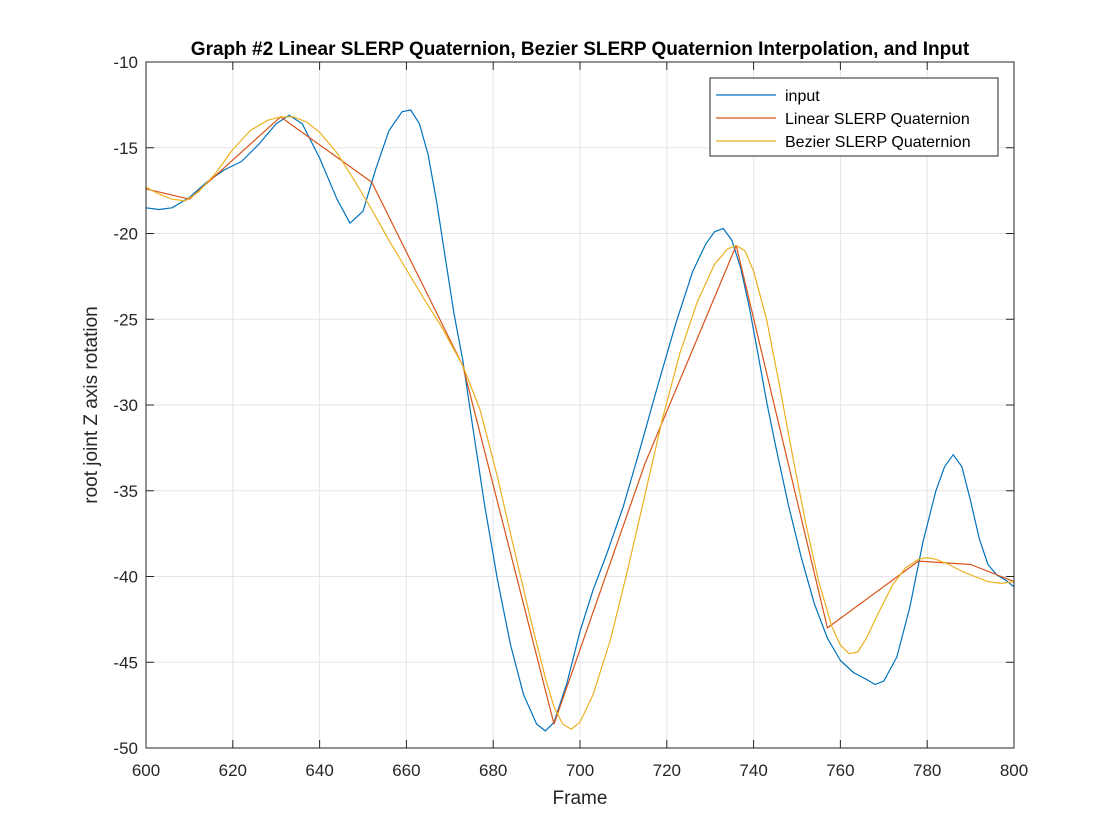 The height and width of the screenshot is (840, 1120). What do you see at coordinates (580, 770) in the screenshot?
I see `x-tick-label: 700` at bounding box center [580, 770].